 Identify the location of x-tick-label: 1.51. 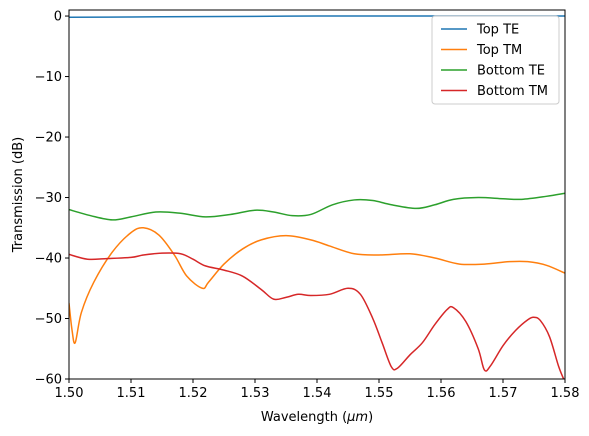
(131, 393).